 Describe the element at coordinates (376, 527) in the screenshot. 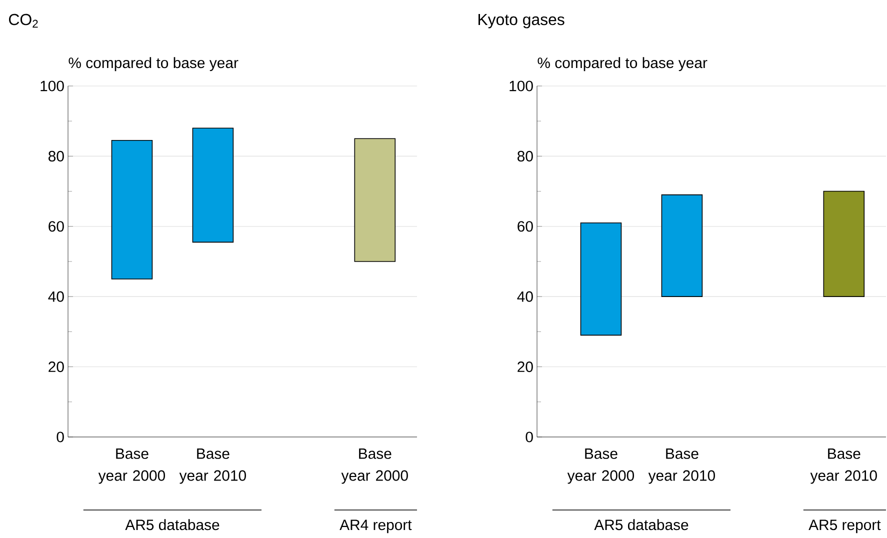

I see `text: AR4 report` at that location.